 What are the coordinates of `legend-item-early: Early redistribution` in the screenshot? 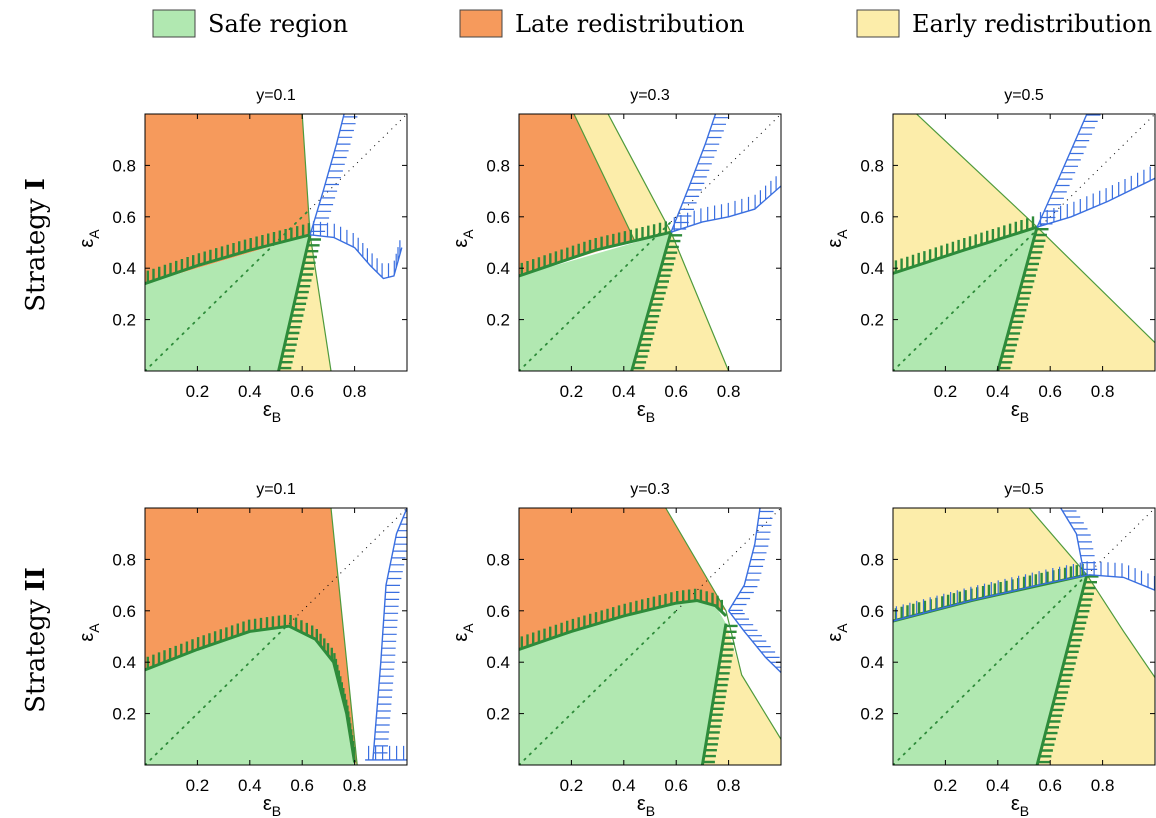 It's located at (1004, 23).